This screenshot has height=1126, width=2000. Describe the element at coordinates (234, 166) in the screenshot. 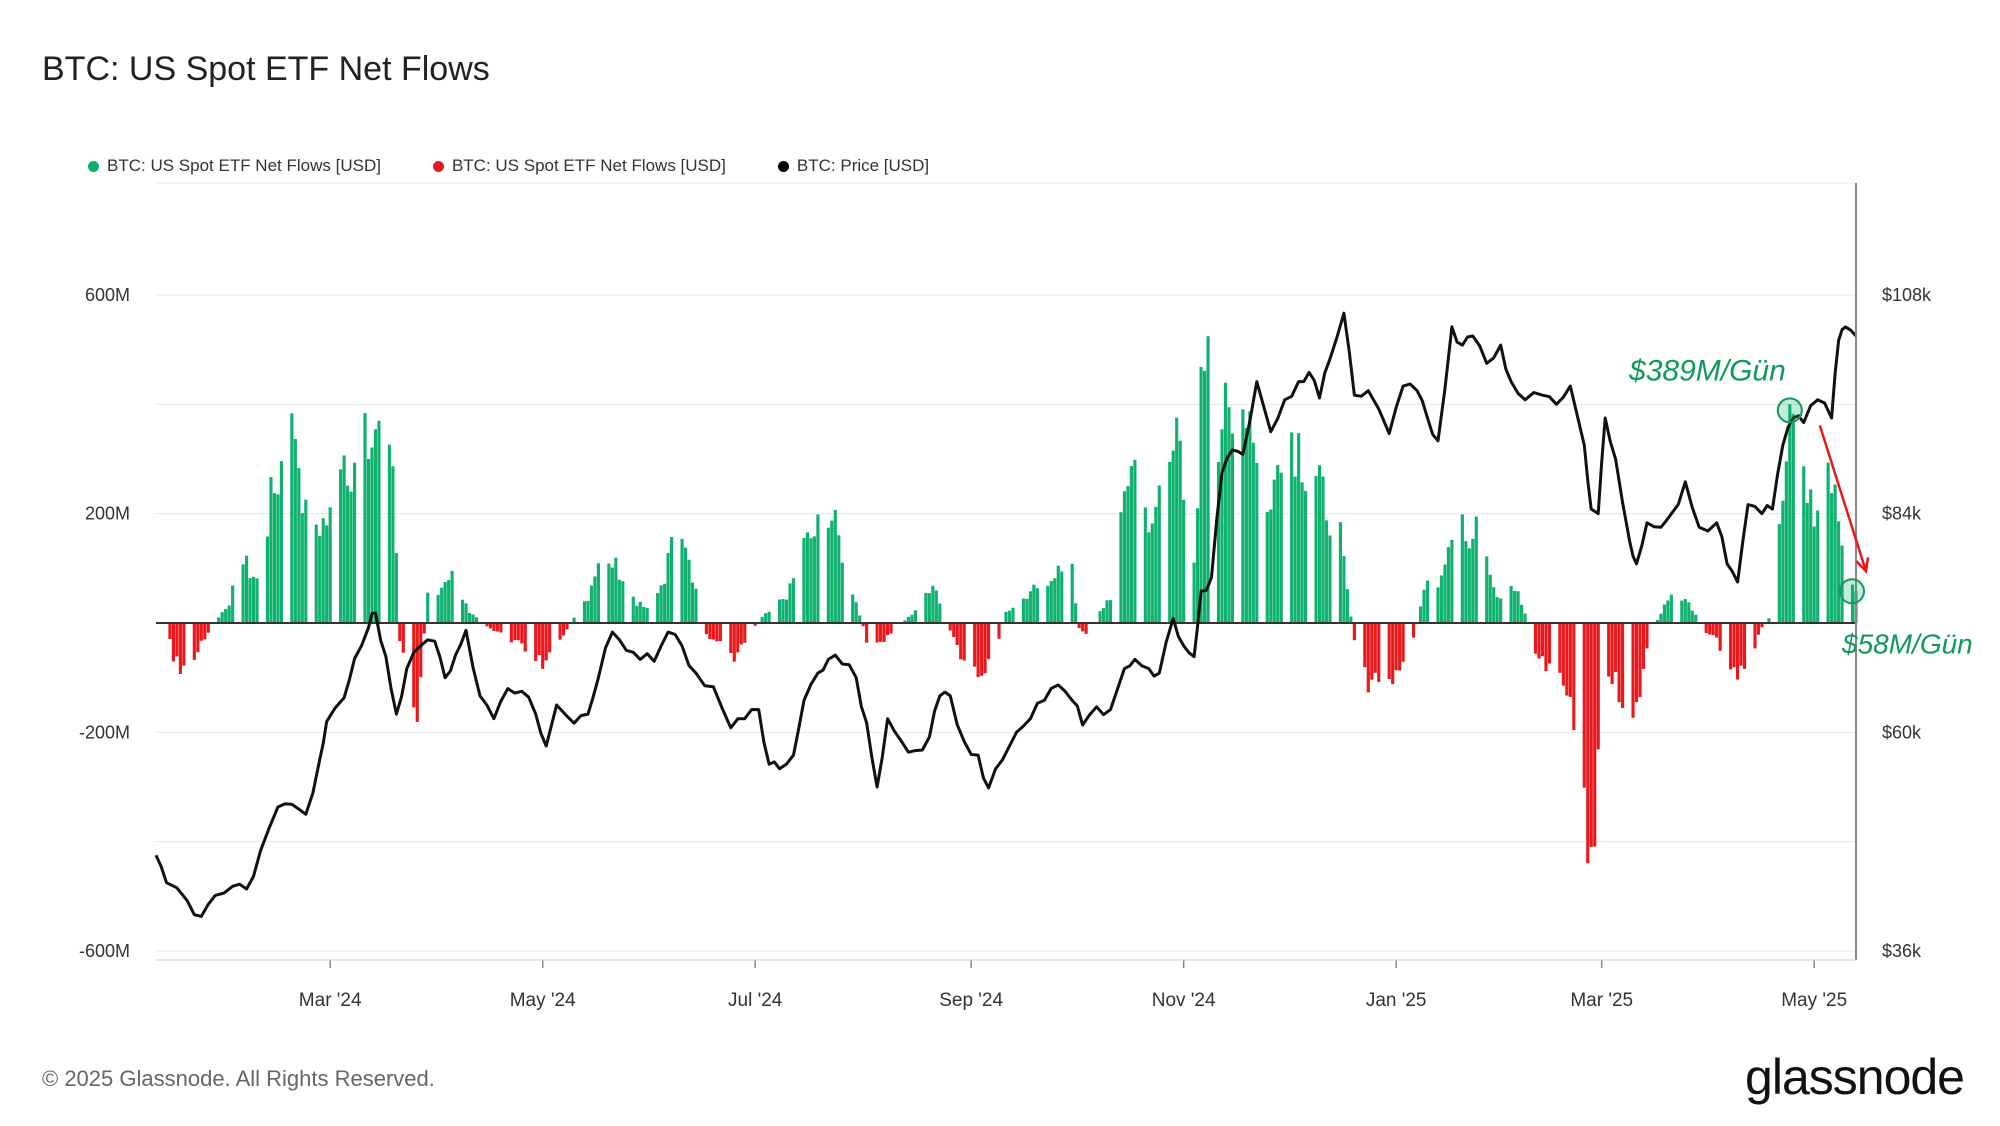

I see `legend-item-inflows: BTC: US Spot ETF Net Flows [USD]` at that location.